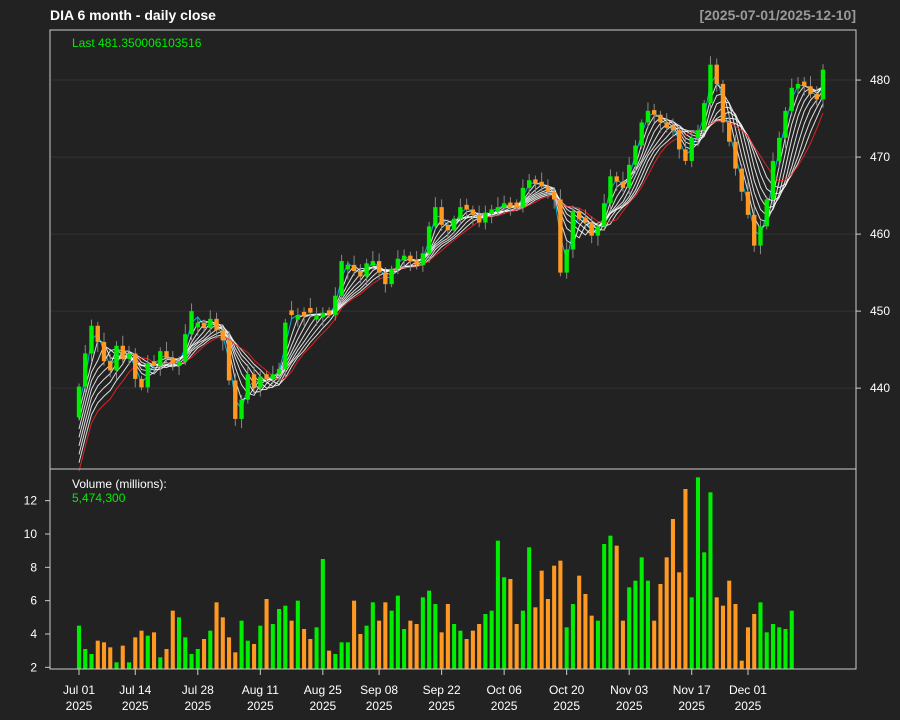 This screenshot has height=720, width=900. Describe the element at coordinates (880, 157) in the screenshot. I see `price-tick-label: 470` at that location.